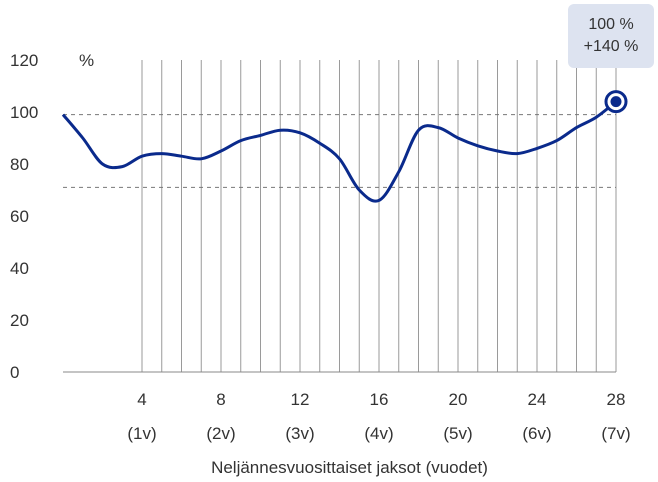 The height and width of the screenshot is (482, 658). I want to click on x-tick-label: 24, so click(537, 399).